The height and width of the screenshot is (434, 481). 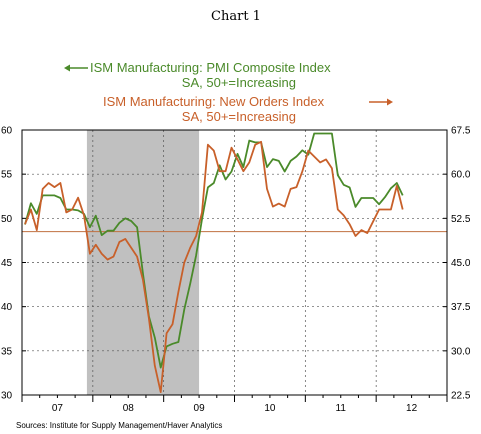 I want to click on y-left-tick-label: 50, so click(x=7, y=219).